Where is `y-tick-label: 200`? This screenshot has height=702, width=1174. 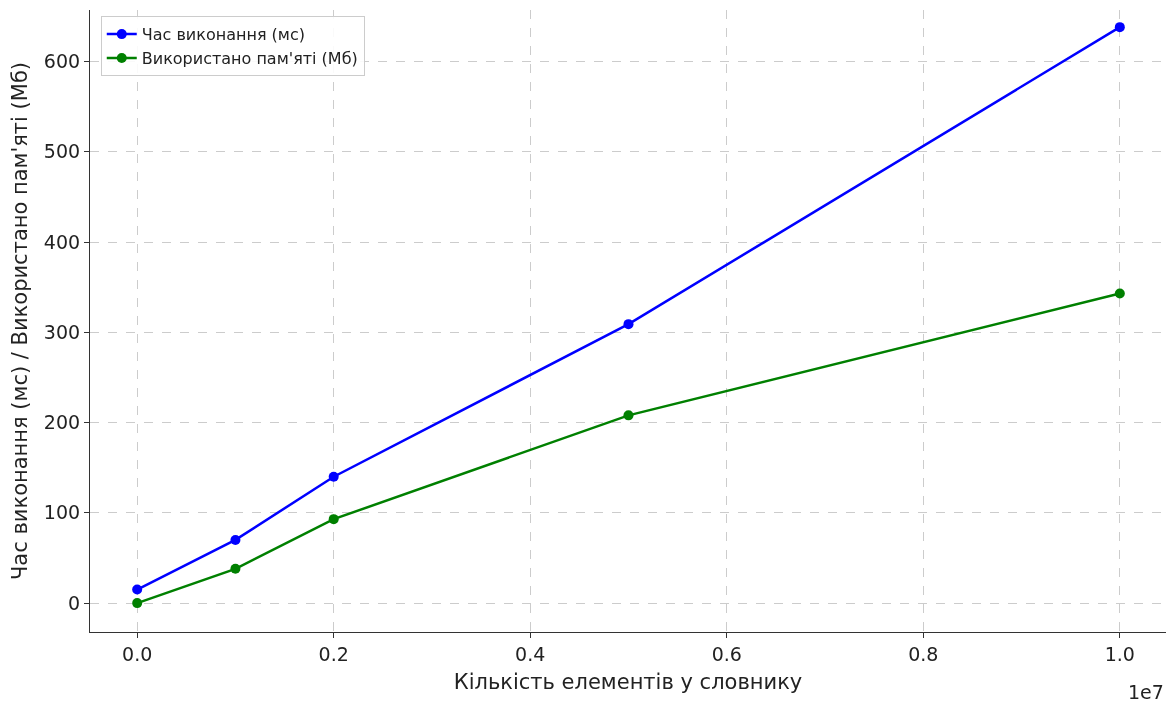 y-tick-label: 200 is located at coordinates (62, 422).